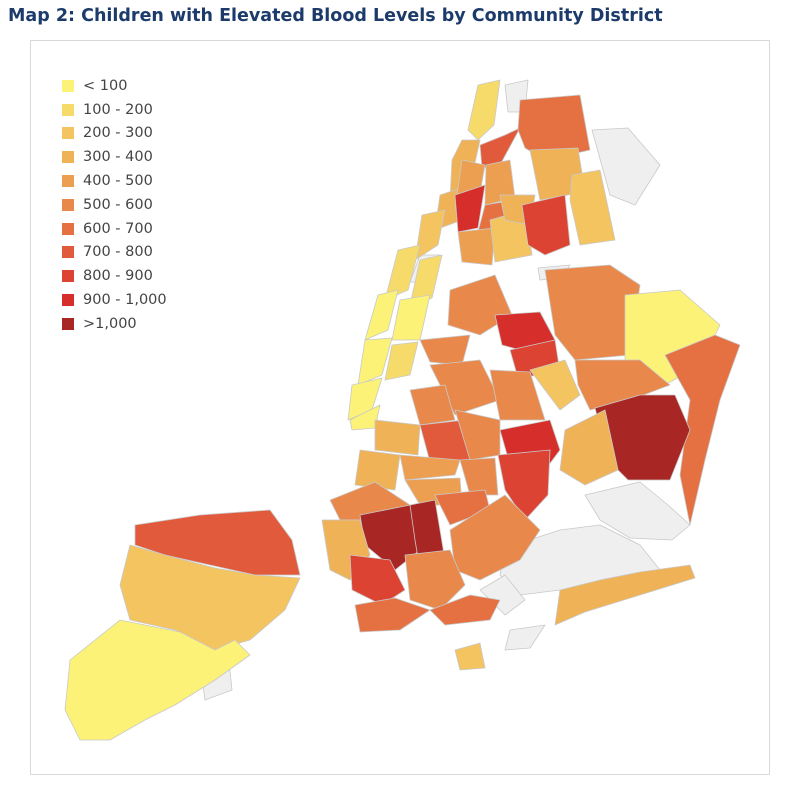 The height and width of the screenshot is (800, 797). What do you see at coordinates (555, 385) in the screenshot?
I see `district-qn6` at bounding box center [555, 385].